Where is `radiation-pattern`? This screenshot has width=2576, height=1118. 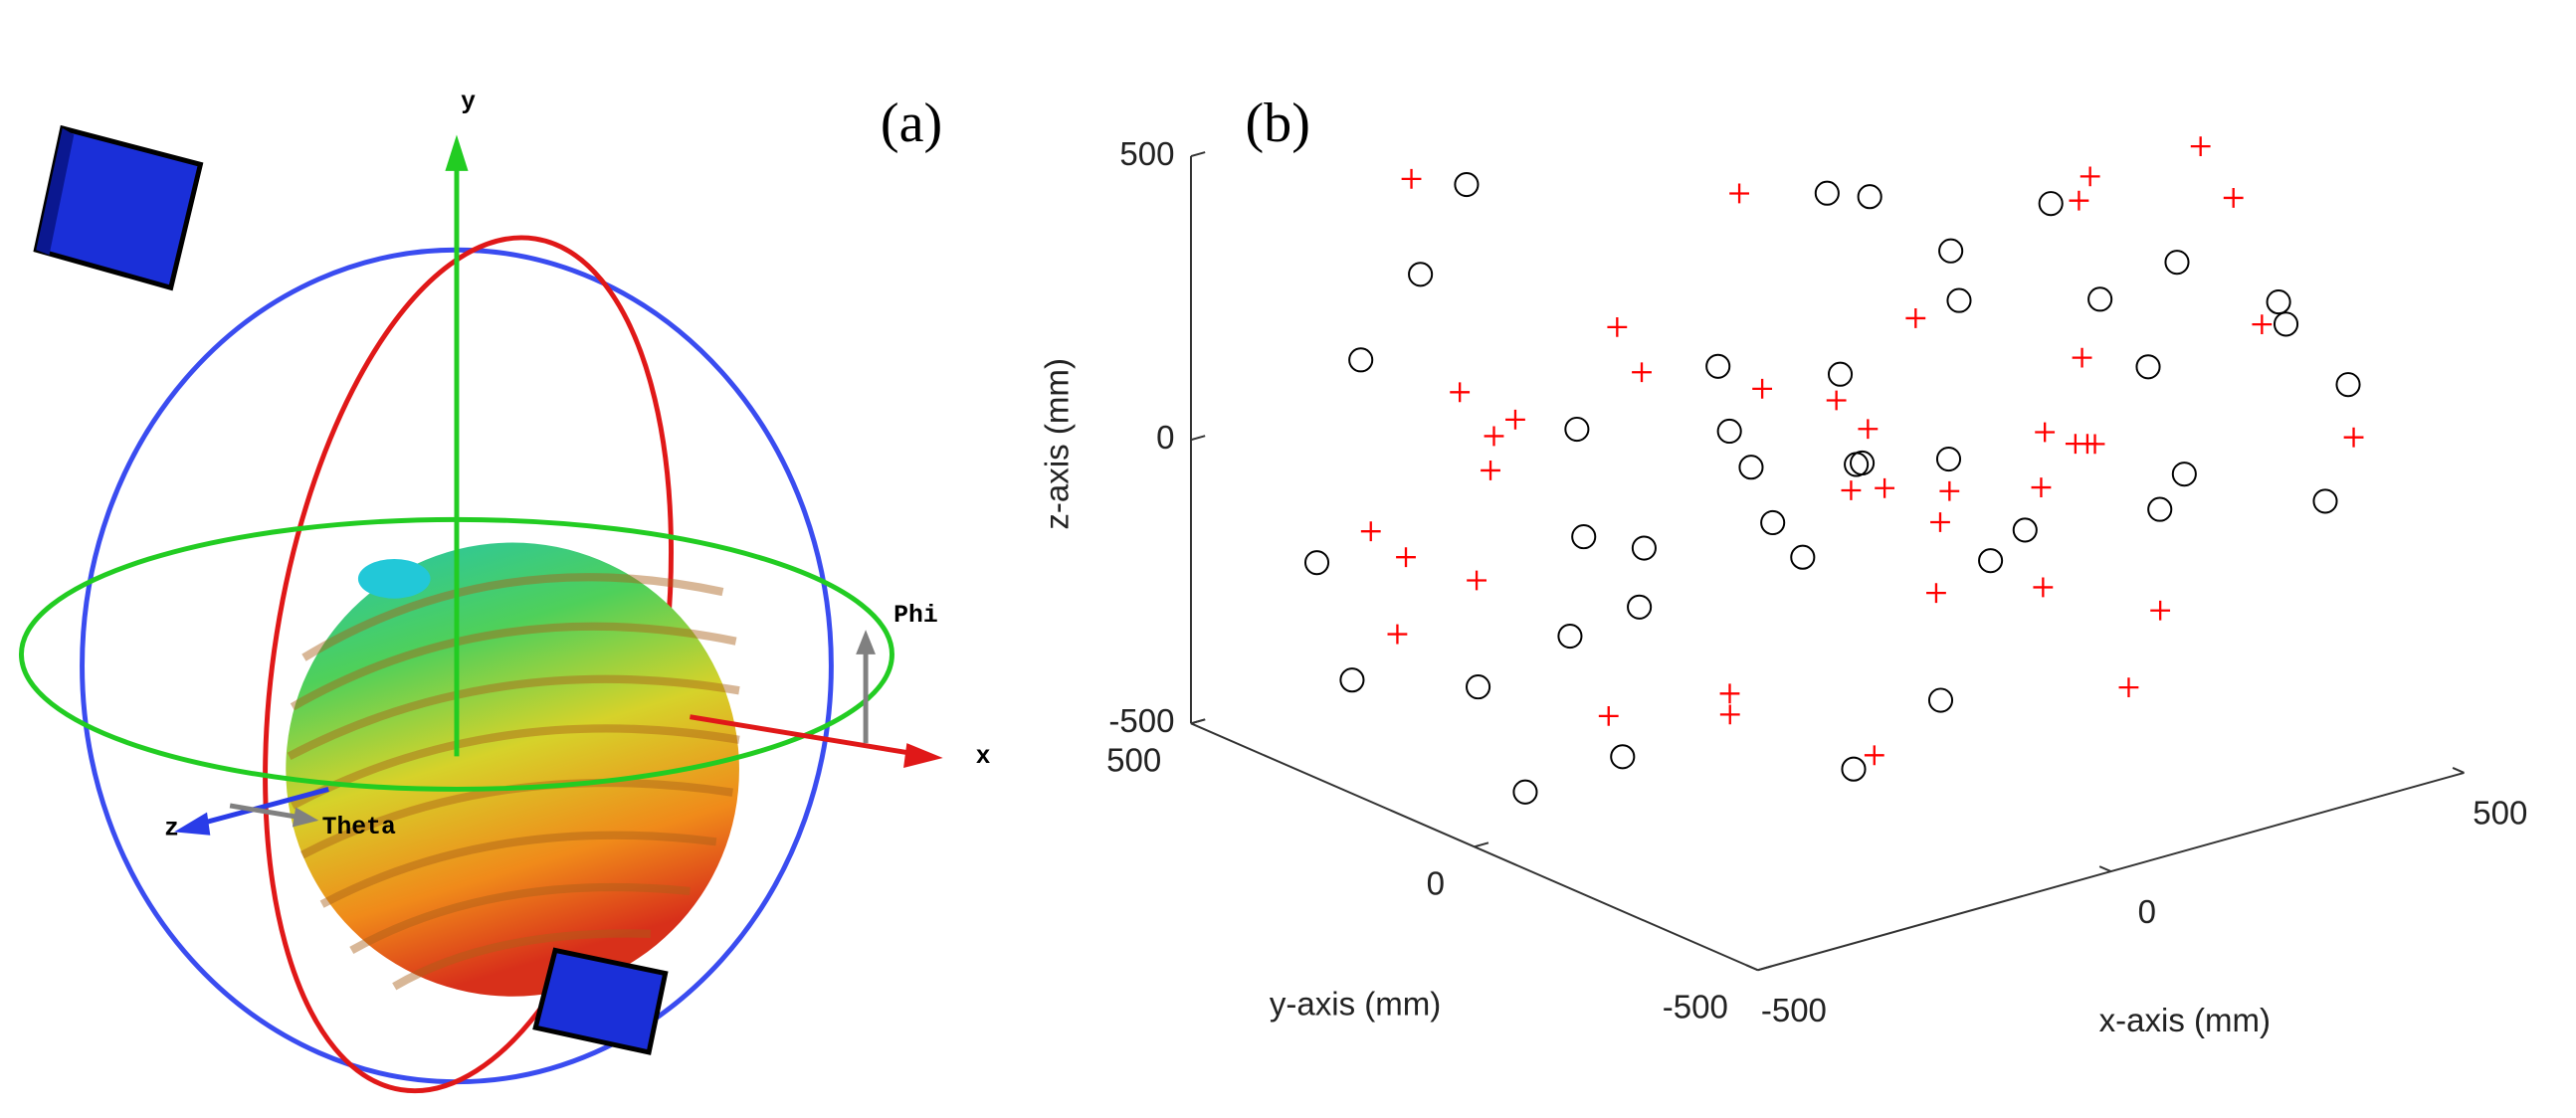
radiation-pattern is located at coordinates (512, 769).